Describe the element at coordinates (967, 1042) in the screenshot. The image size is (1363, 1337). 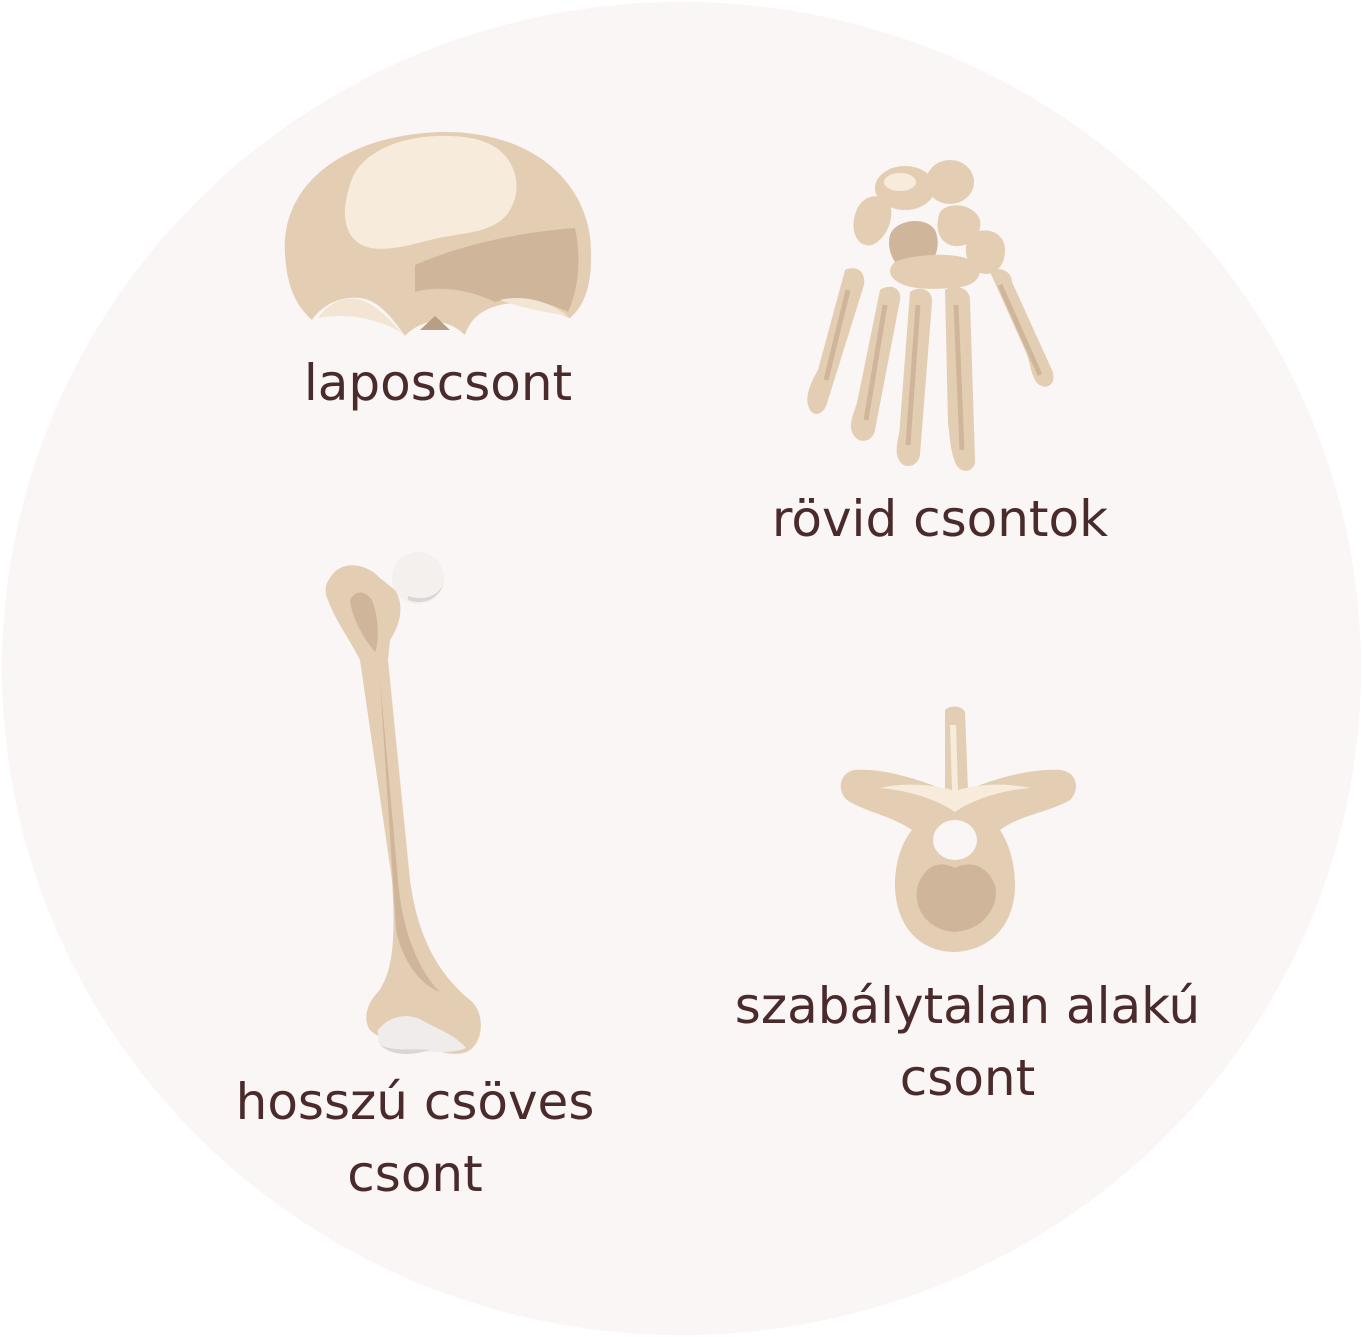
I see `irregular-bone-label: szabálytalan alakú csont` at that location.